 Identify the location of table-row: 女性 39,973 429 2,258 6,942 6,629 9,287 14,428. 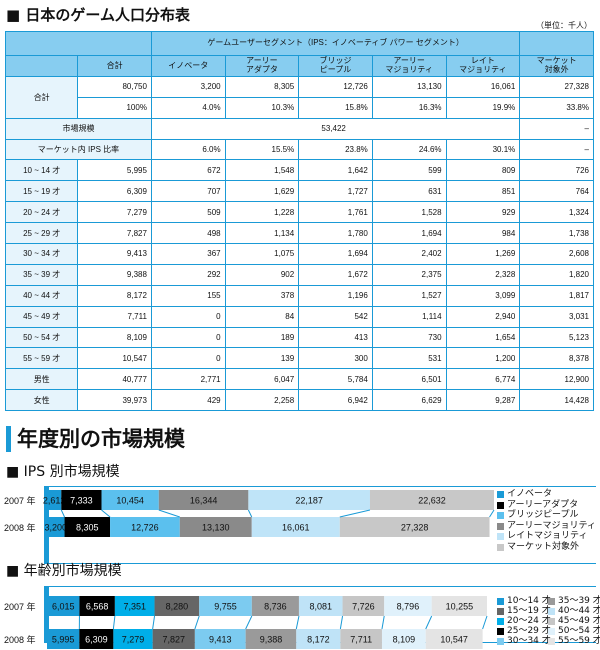
(299, 400).